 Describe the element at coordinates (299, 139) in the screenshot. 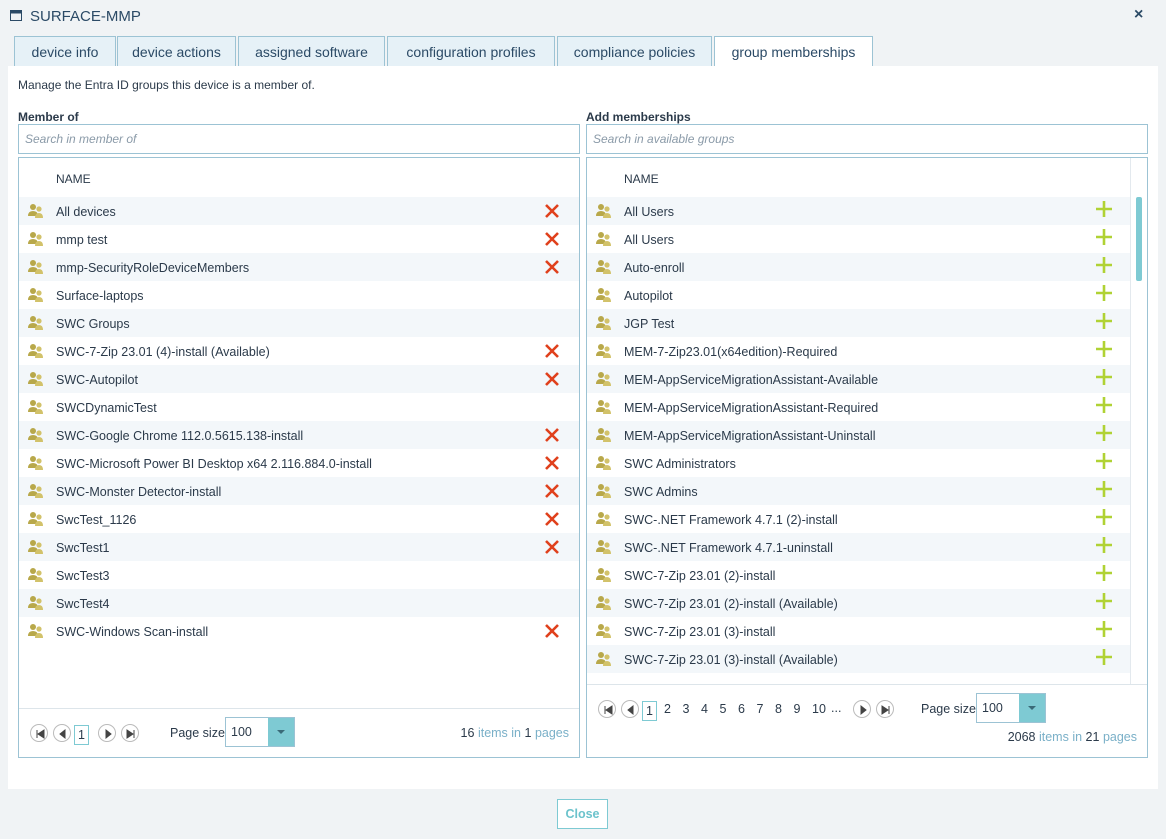

I see `search-box: Search in member of` at that location.